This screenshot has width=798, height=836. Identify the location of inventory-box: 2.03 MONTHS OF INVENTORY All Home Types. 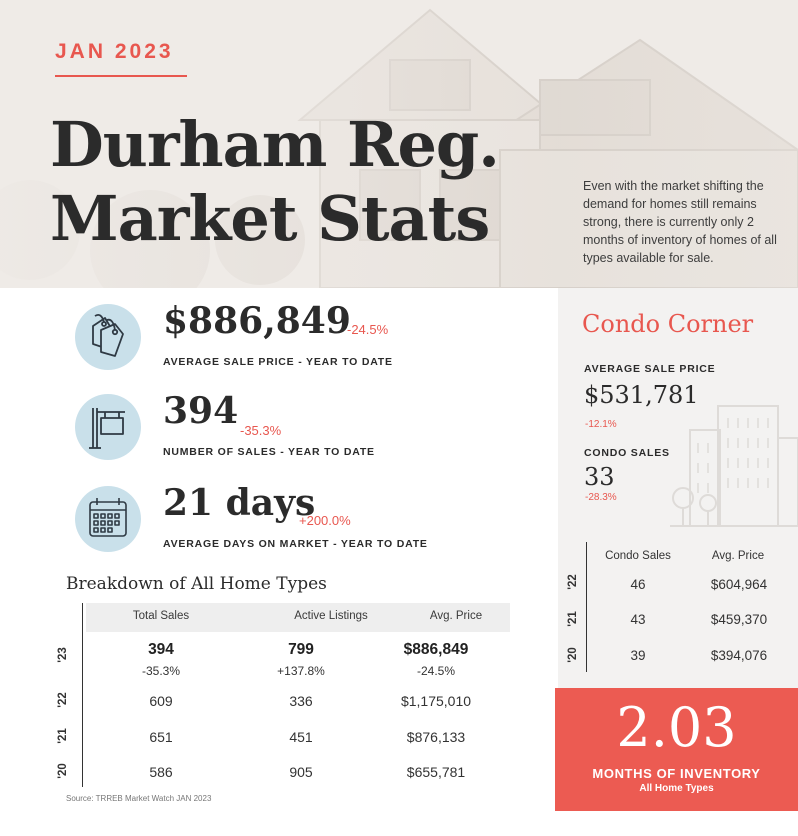
(676, 749).